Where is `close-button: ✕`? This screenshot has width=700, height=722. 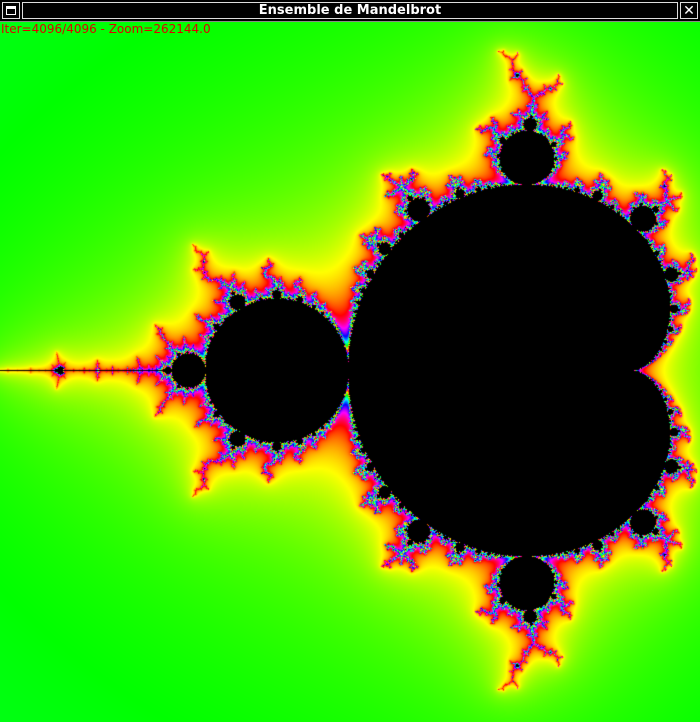
close-button: ✕ is located at coordinates (689, 10).